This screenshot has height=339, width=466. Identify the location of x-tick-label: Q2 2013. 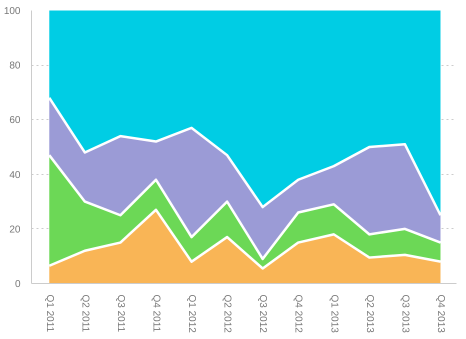
(369, 314).